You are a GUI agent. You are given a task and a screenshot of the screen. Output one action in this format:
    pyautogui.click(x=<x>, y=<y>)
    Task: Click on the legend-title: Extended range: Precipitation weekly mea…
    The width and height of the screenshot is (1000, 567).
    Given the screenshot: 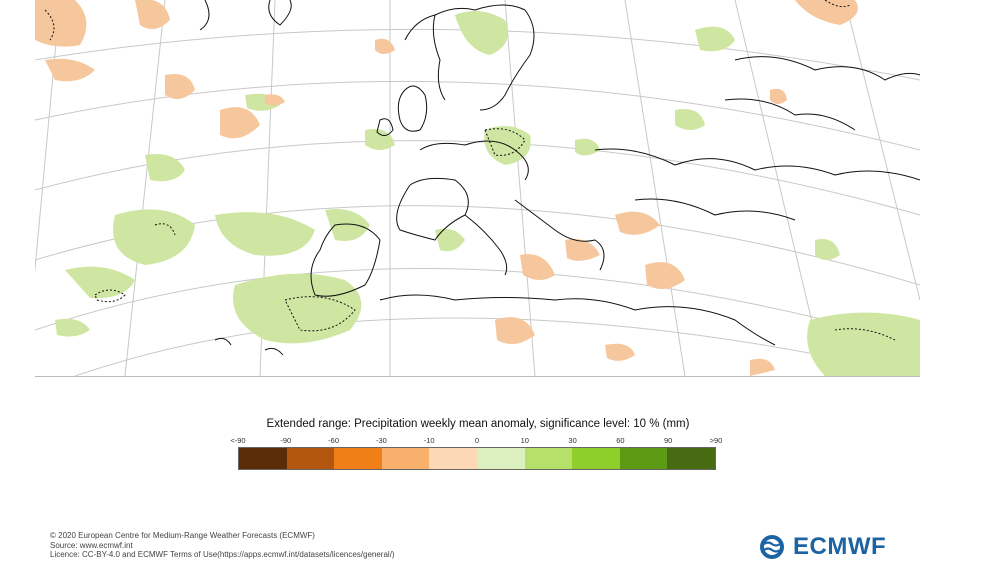 What is the action you would take?
    pyautogui.click(x=478, y=424)
    